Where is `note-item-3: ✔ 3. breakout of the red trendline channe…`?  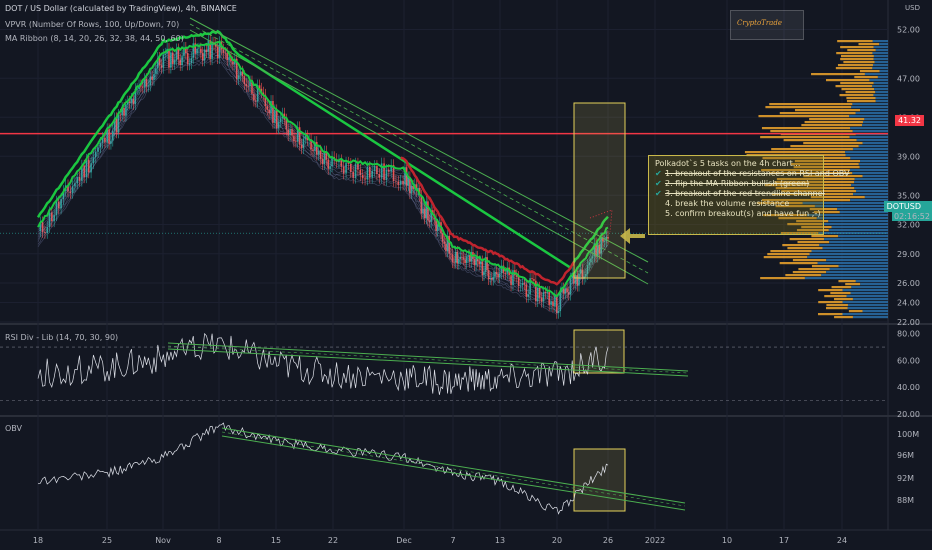
note-item-3: ✔ 3. breakout of the red trendline channe… is located at coordinates (740, 194).